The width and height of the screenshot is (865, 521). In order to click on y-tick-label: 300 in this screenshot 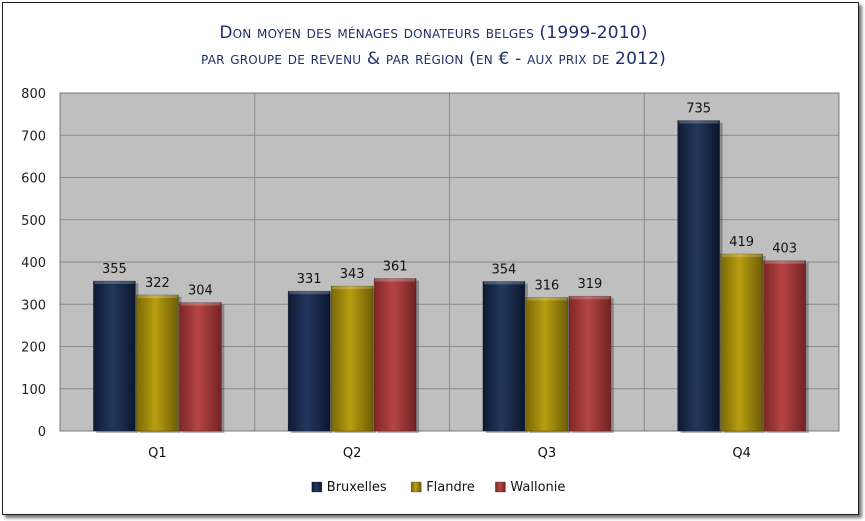, I will do `click(33, 305)`.